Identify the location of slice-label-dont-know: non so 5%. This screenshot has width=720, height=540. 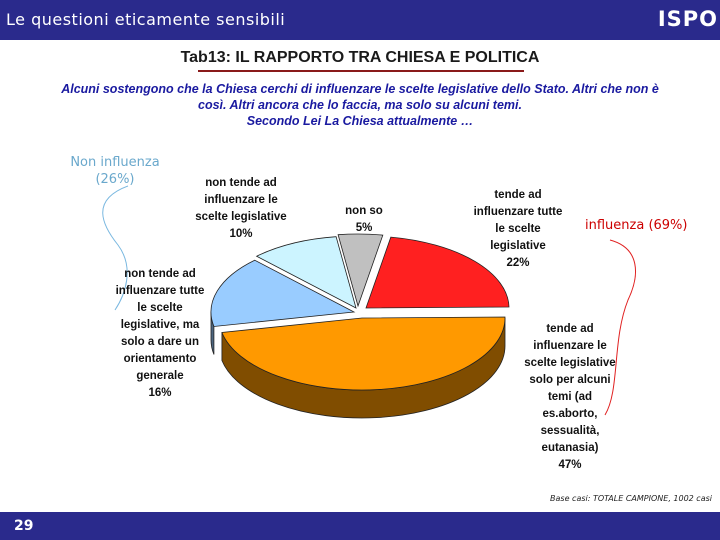
(364, 219).